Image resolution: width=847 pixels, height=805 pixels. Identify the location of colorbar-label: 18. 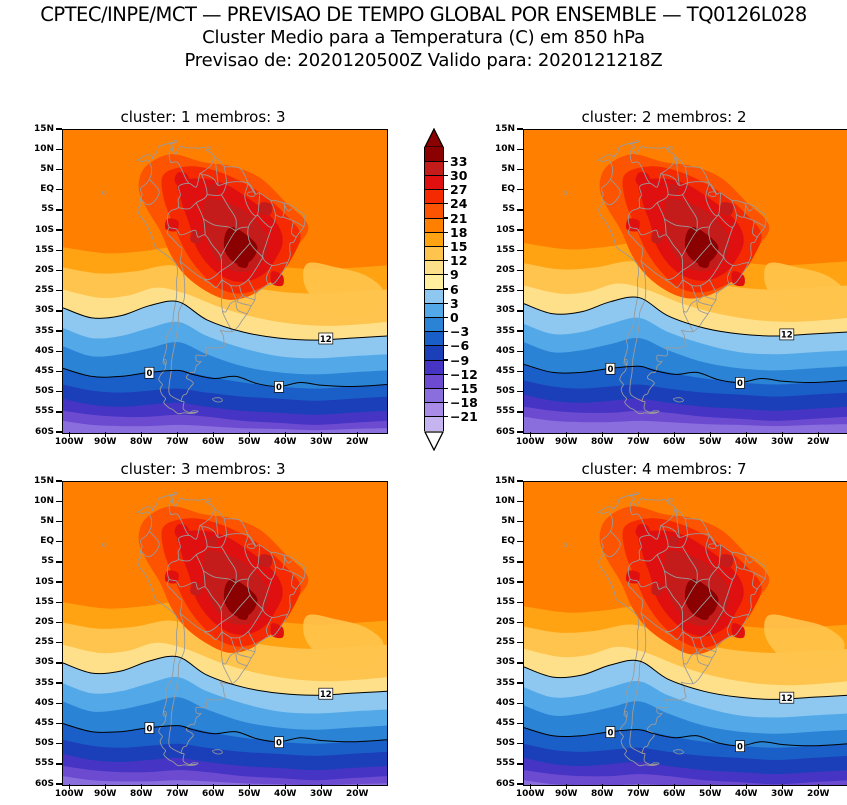
(459, 232).